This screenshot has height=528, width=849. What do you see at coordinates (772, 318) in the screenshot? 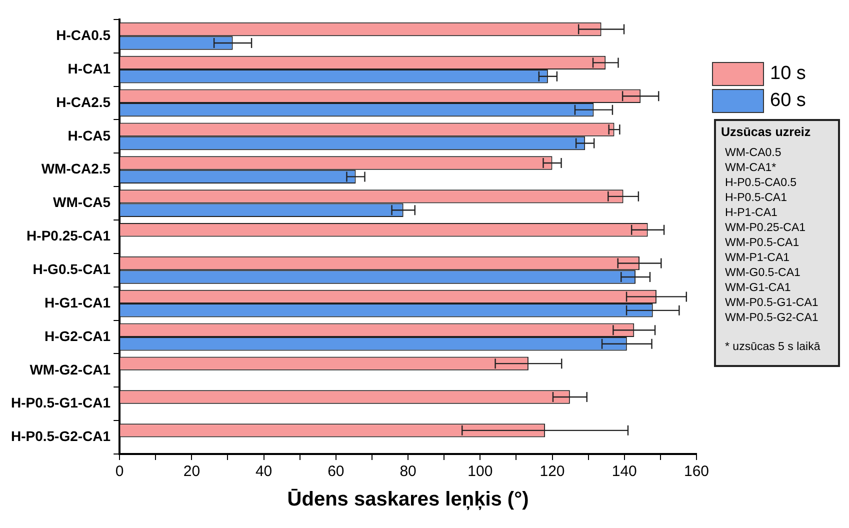
I see `text: WM-P0.5-G2-CA1` at bounding box center [772, 318].